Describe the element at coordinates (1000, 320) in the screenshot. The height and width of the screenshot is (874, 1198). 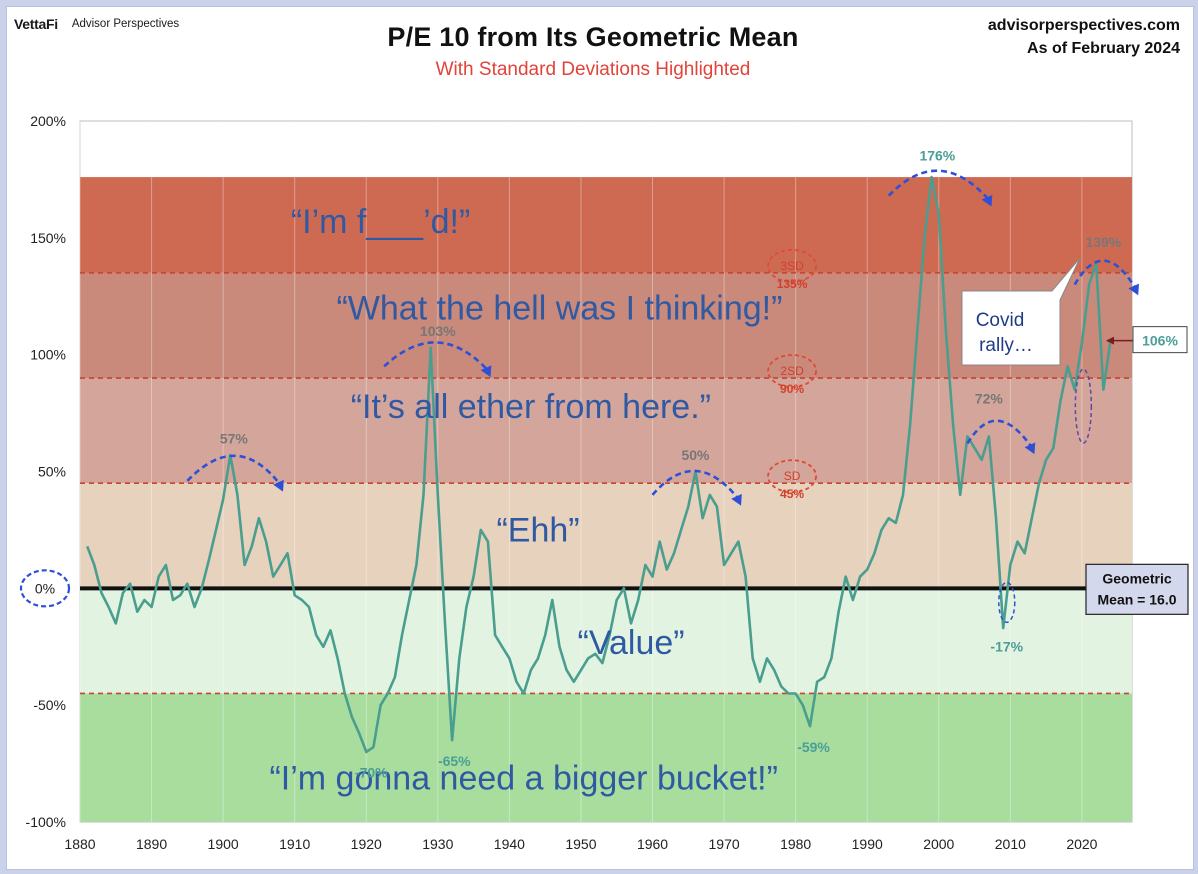
I see `covid-callout-line1: Covid` at that location.